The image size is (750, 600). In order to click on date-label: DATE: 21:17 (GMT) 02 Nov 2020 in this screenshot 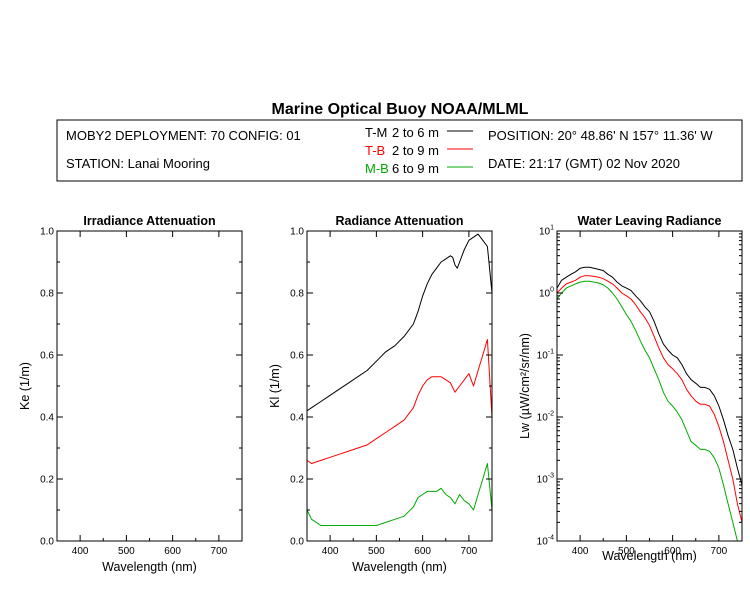, I will do `click(584, 163)`.